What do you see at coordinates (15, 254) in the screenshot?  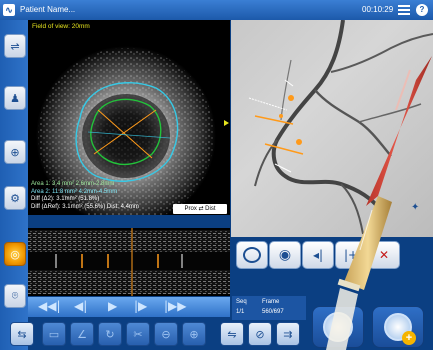 I see `target-icon: ◎` at bounding box center [15, 254].